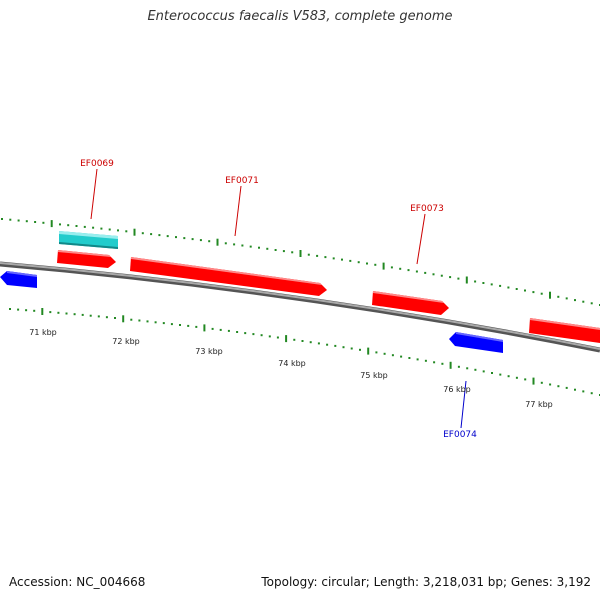  What do you see at coordinates (126, 341) in the screenshot?
I see `scale-label-72: 72 kbp` at bounding box center [126, 341].